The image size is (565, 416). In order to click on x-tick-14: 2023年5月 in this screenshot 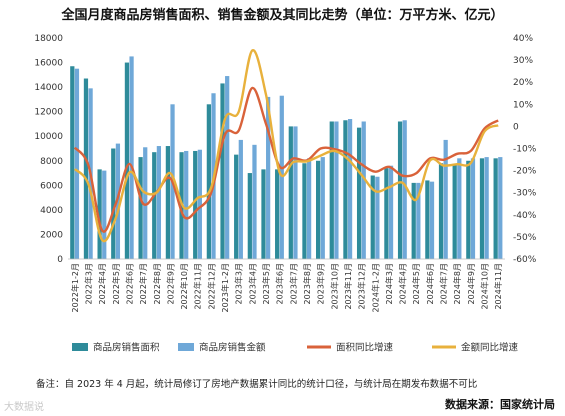, I will do `click(266, 283)`.